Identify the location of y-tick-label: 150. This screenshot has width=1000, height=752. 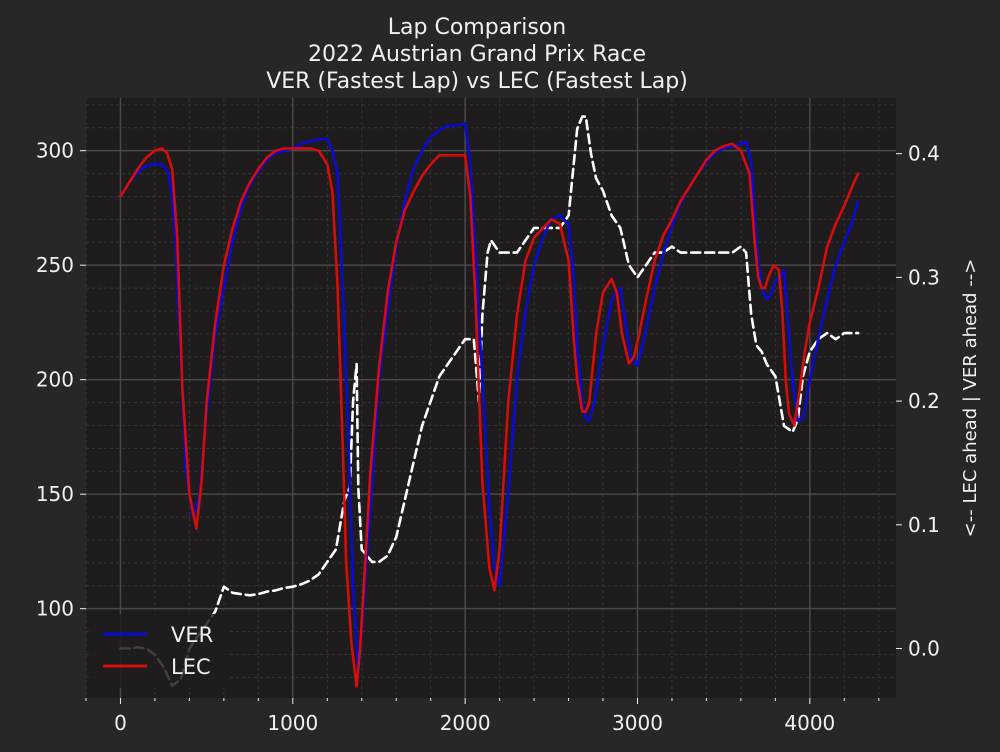
(55, 494).